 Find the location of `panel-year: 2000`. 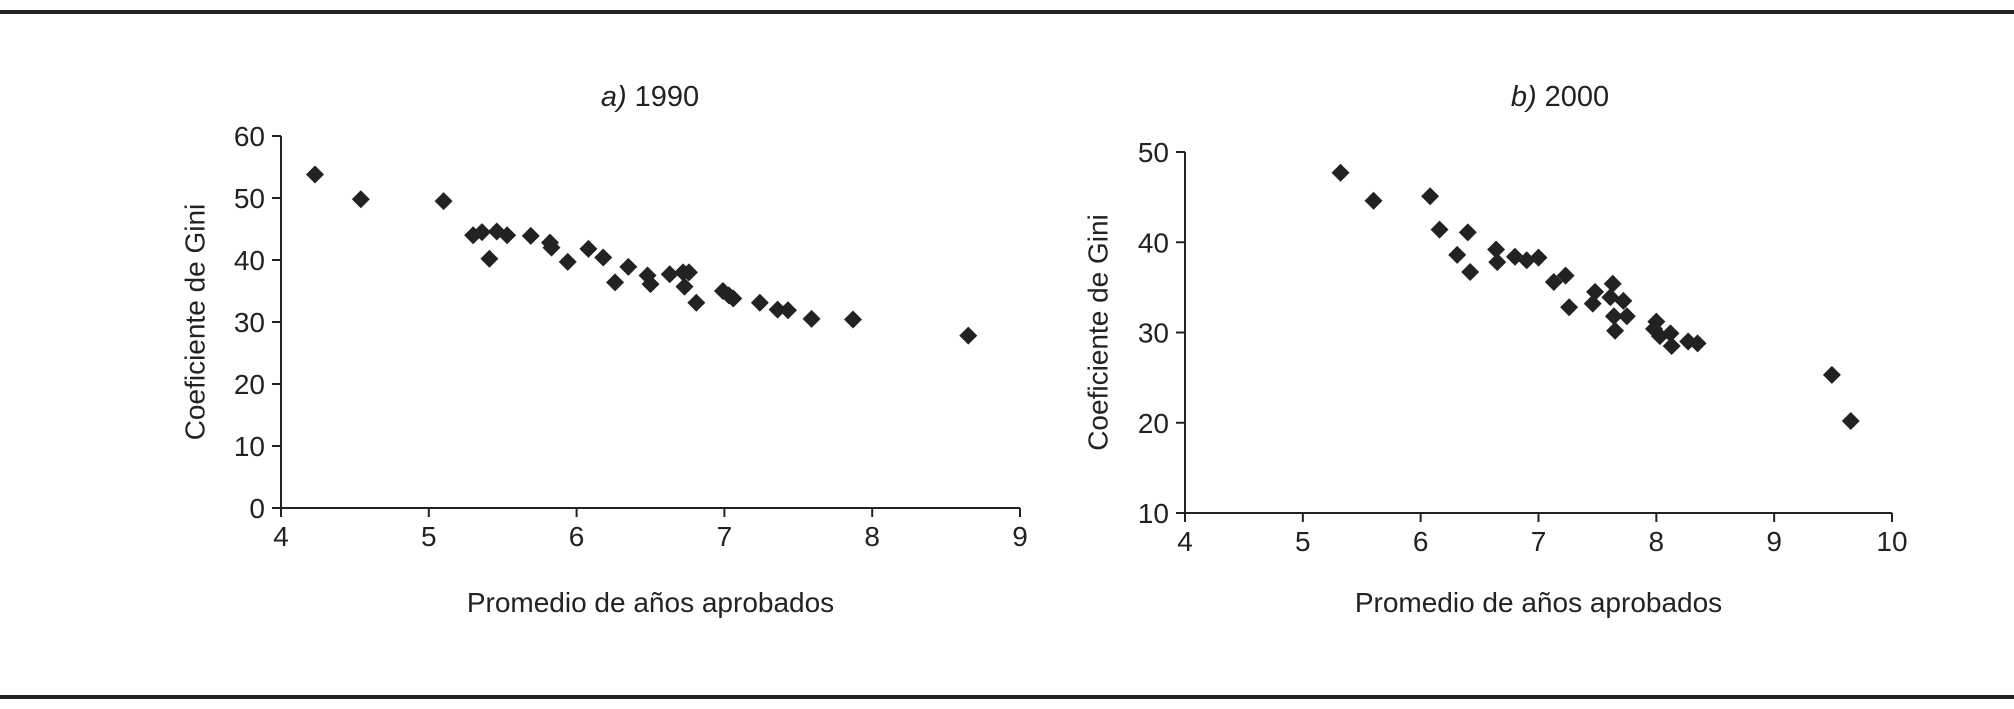

panel-year: 2000 is located at coordinates (1577, 97).